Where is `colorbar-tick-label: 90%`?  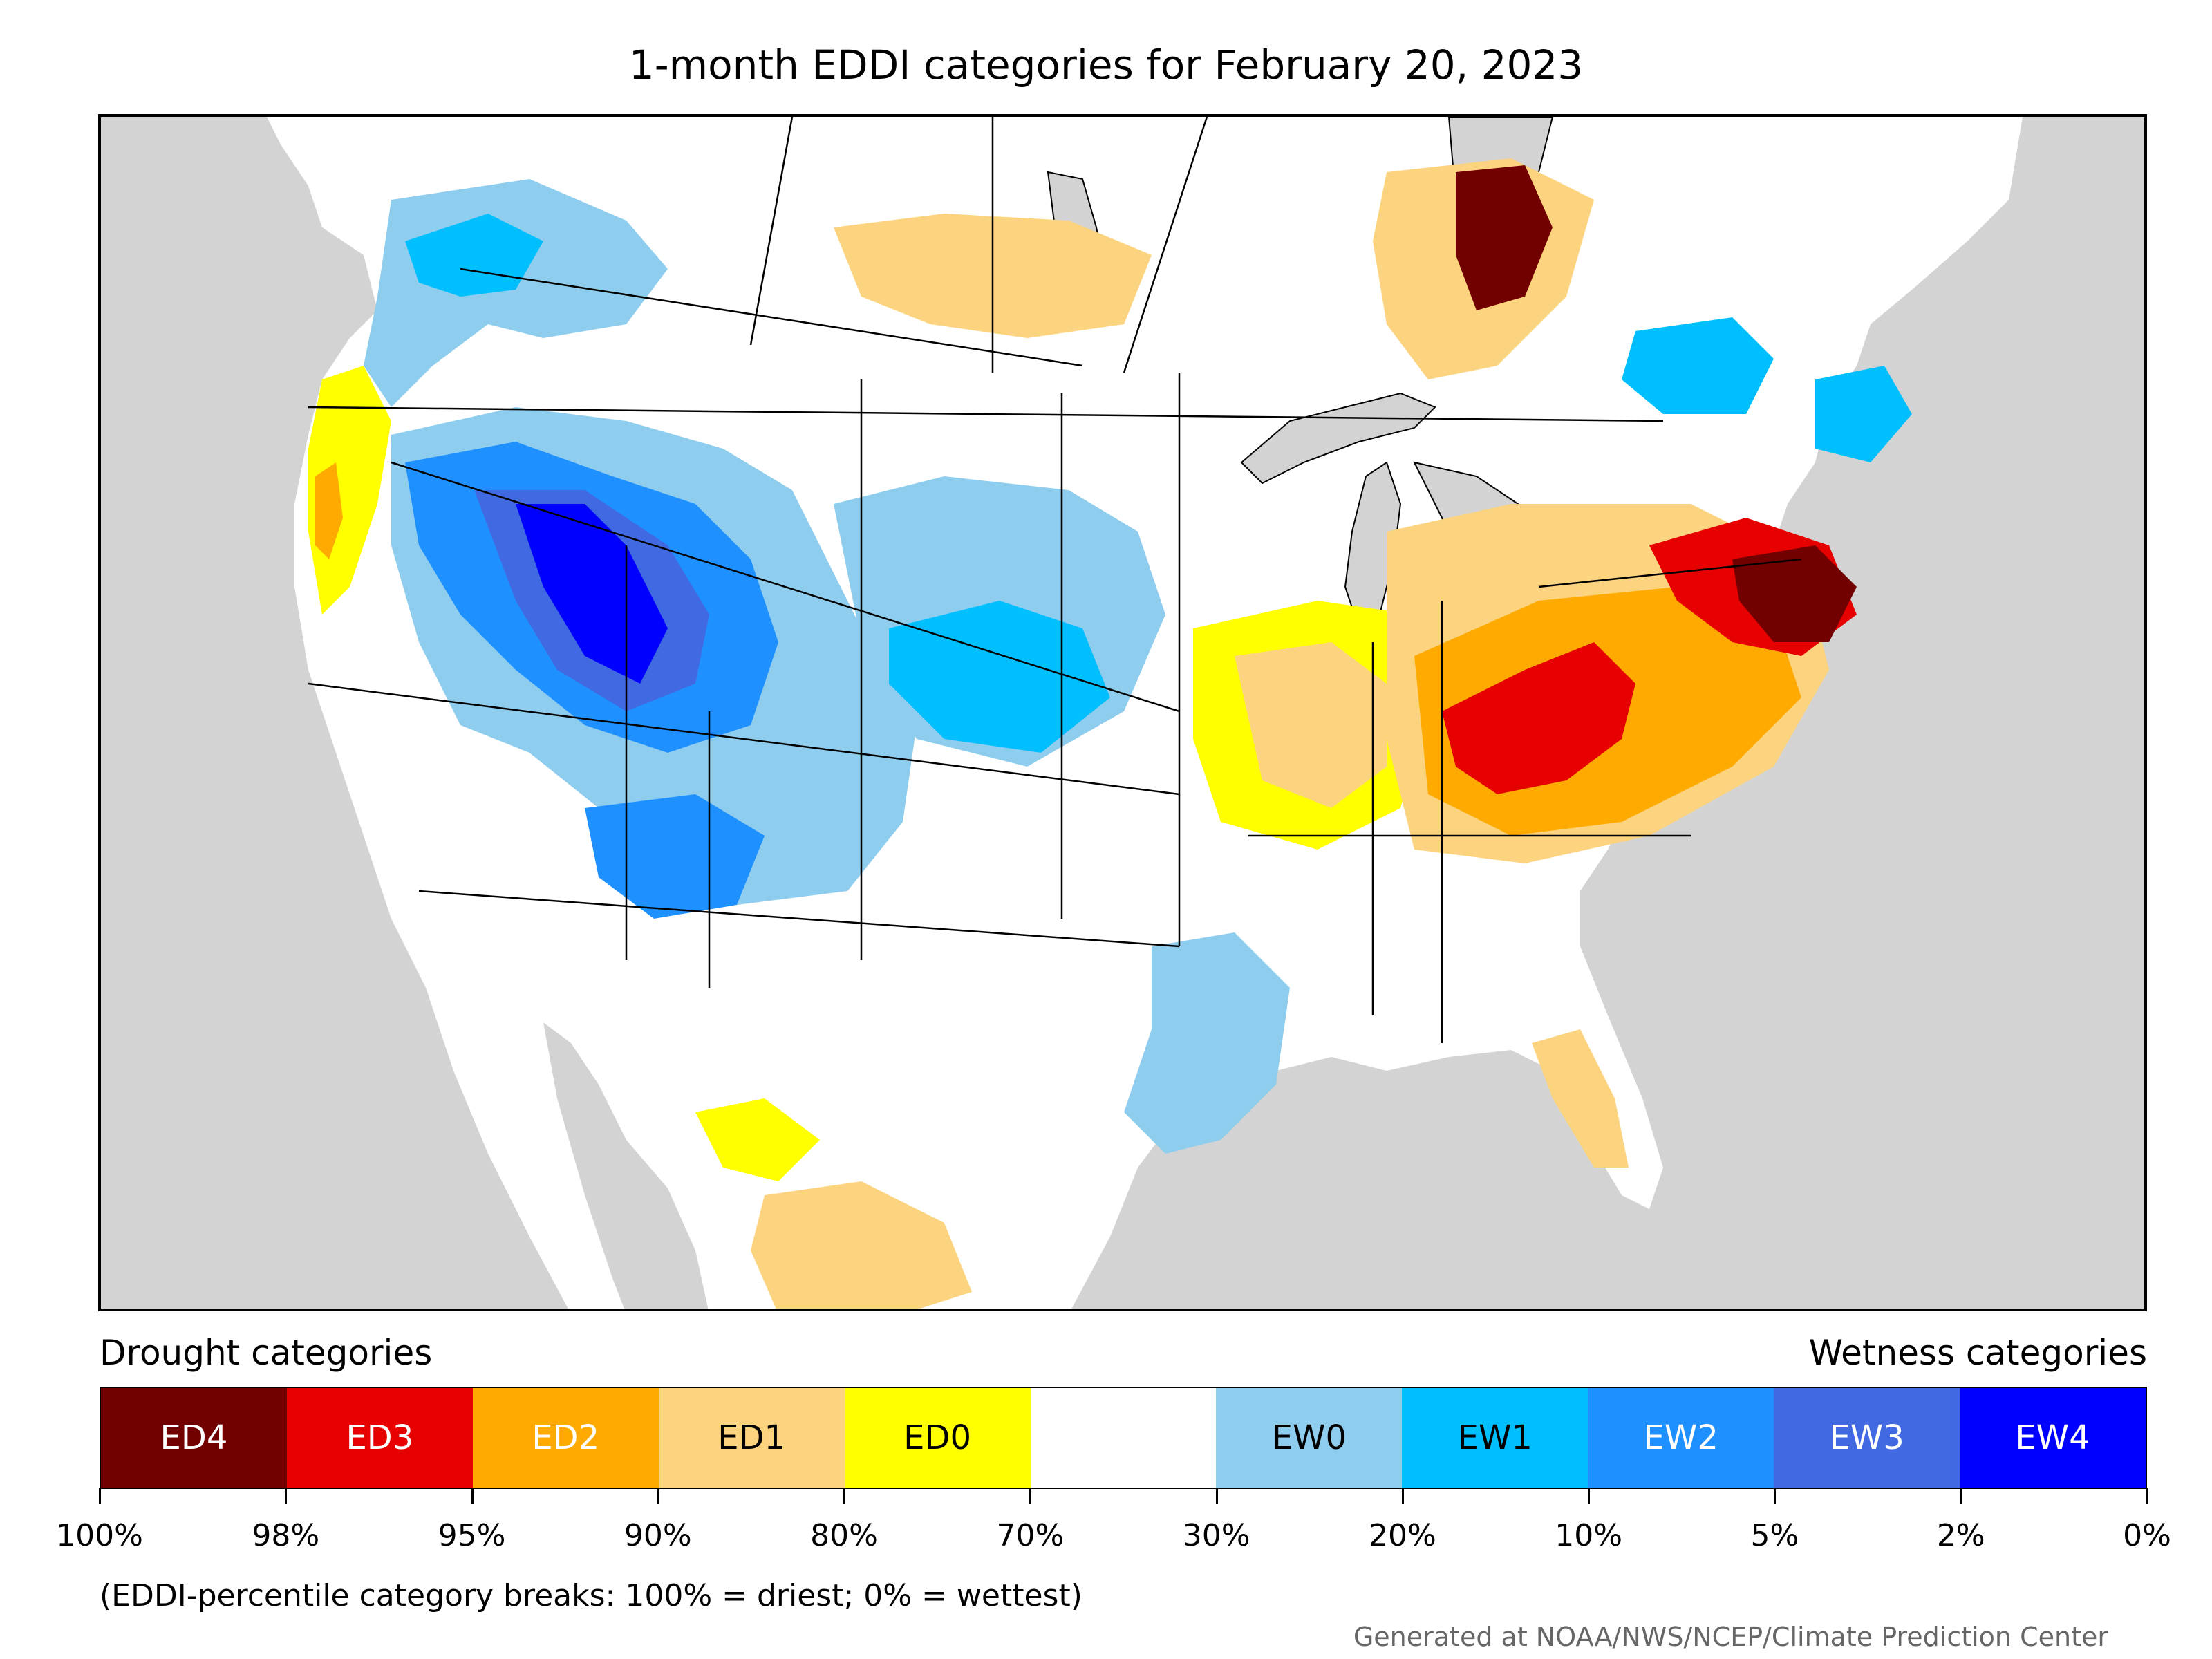 colorbar-tick-label: 90% is located at coordinates (658, 1535).